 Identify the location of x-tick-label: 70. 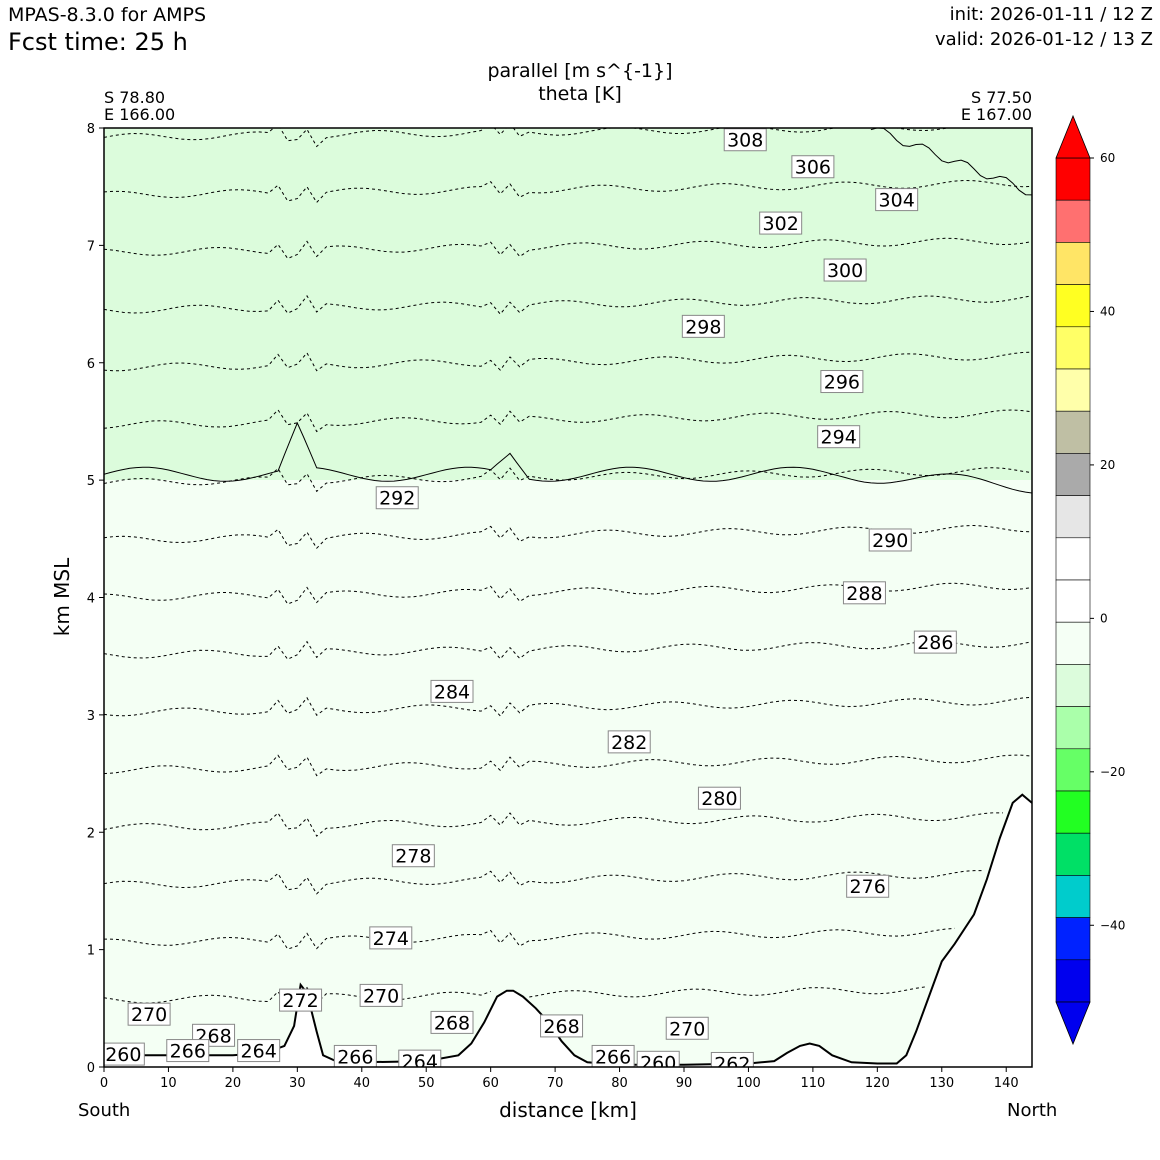
(555, 1083).